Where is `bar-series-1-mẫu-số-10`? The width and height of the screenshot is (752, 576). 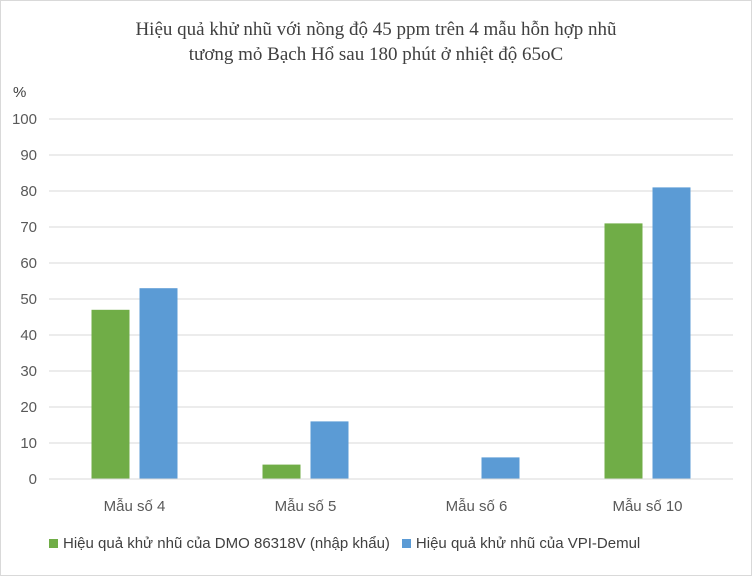 bar-series-1-mẫu-số-10 is located at coordinates (623, 351).